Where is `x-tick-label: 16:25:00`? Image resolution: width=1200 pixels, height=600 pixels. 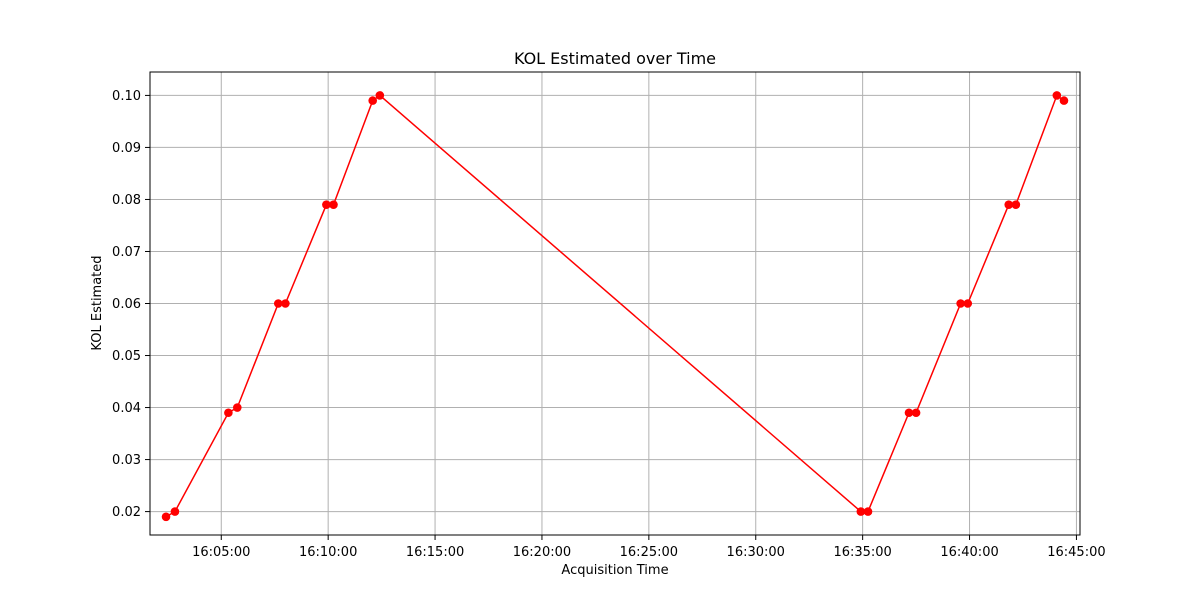 x-tick-label: 16:25:00 is located at coordinates (649, 552).